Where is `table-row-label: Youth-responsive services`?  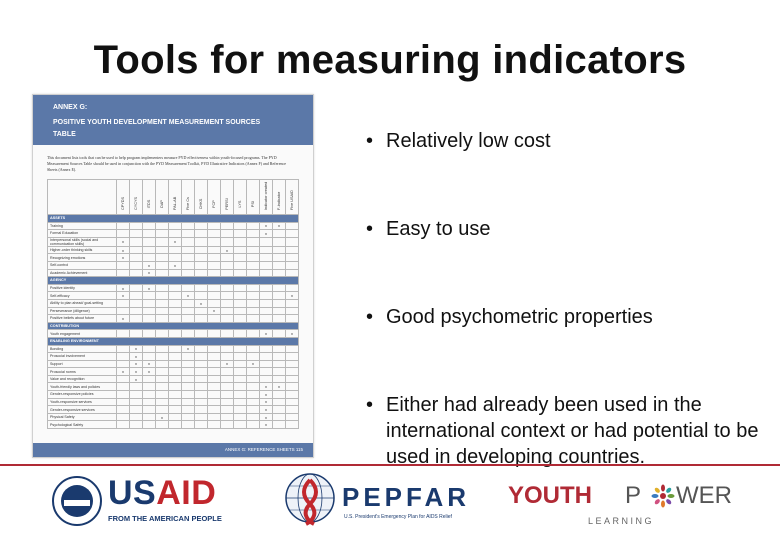
table-row-label: Youth-responsive services is located at coordinates (82, 402).